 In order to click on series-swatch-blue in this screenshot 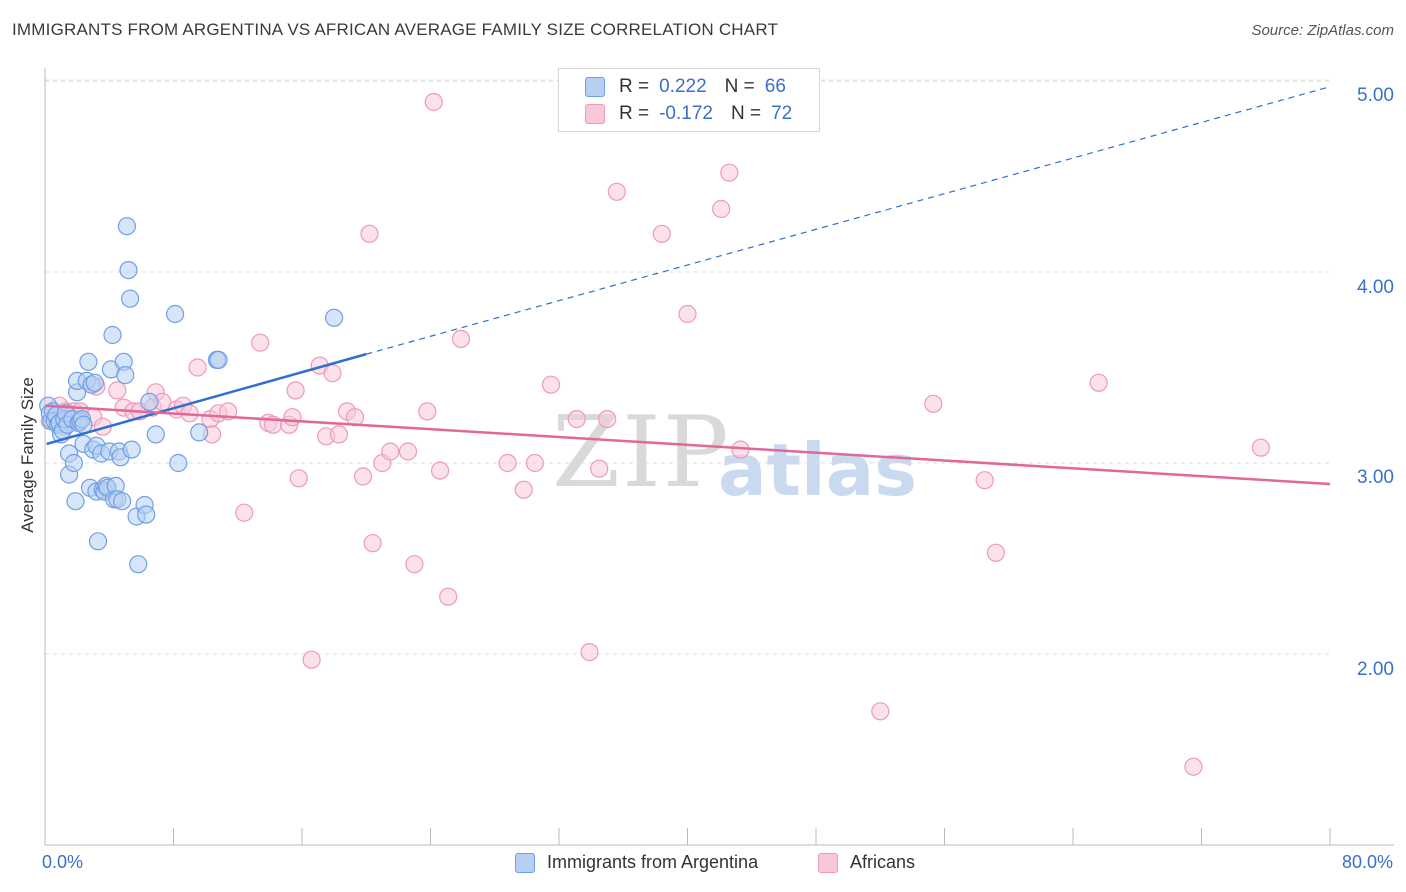, I will do `click(525, 862)`.